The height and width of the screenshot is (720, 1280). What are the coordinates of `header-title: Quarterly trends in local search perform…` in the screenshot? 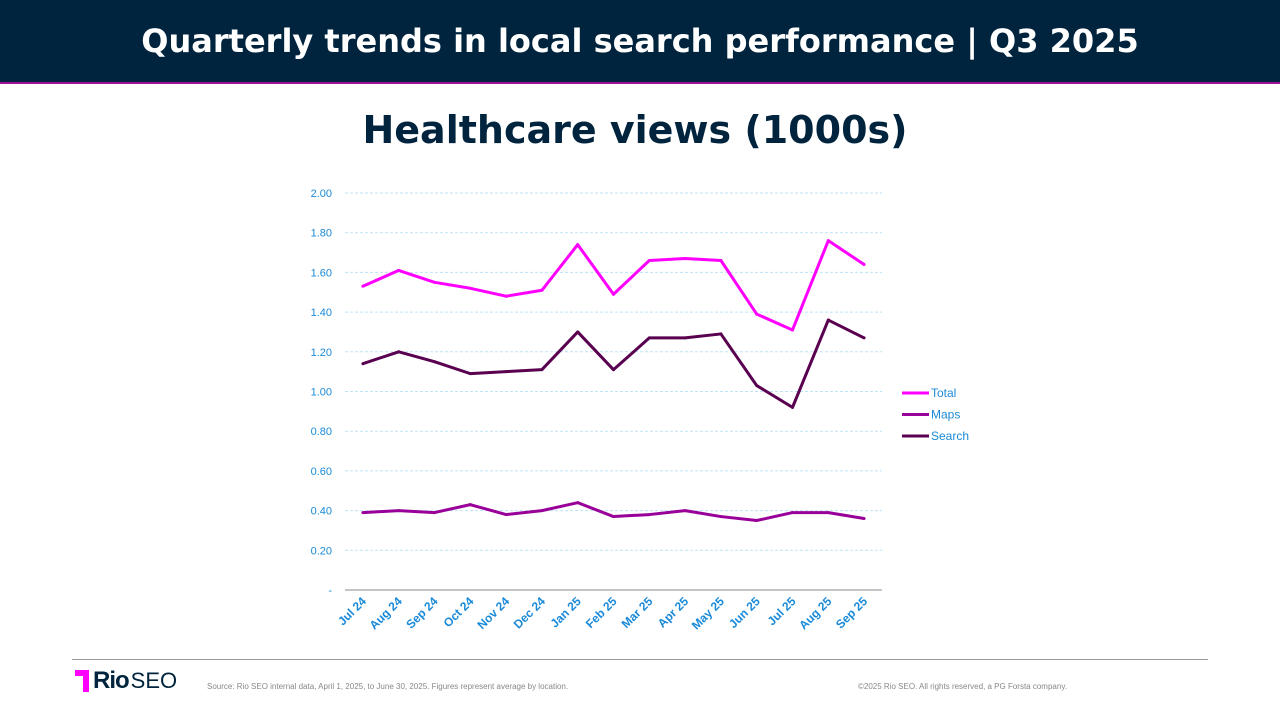 It's located at (640, 41).